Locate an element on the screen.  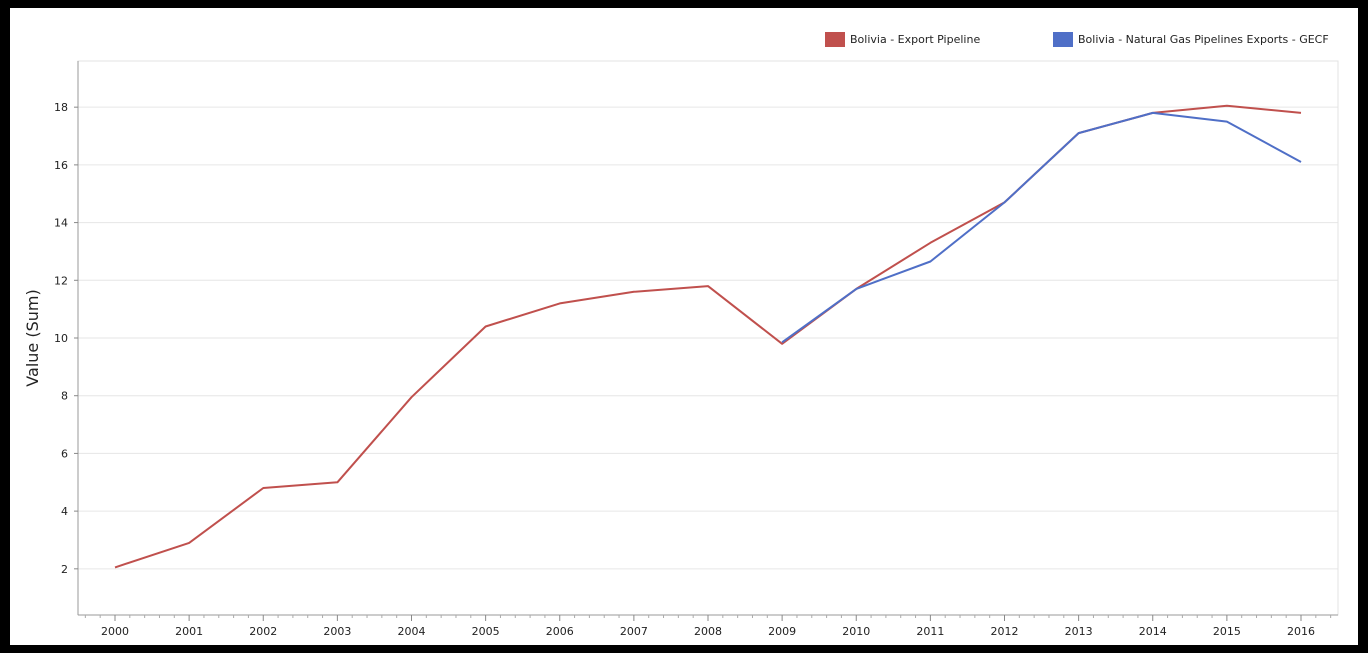
x-tick-label: 2001 is located at coordinates (189, 631).